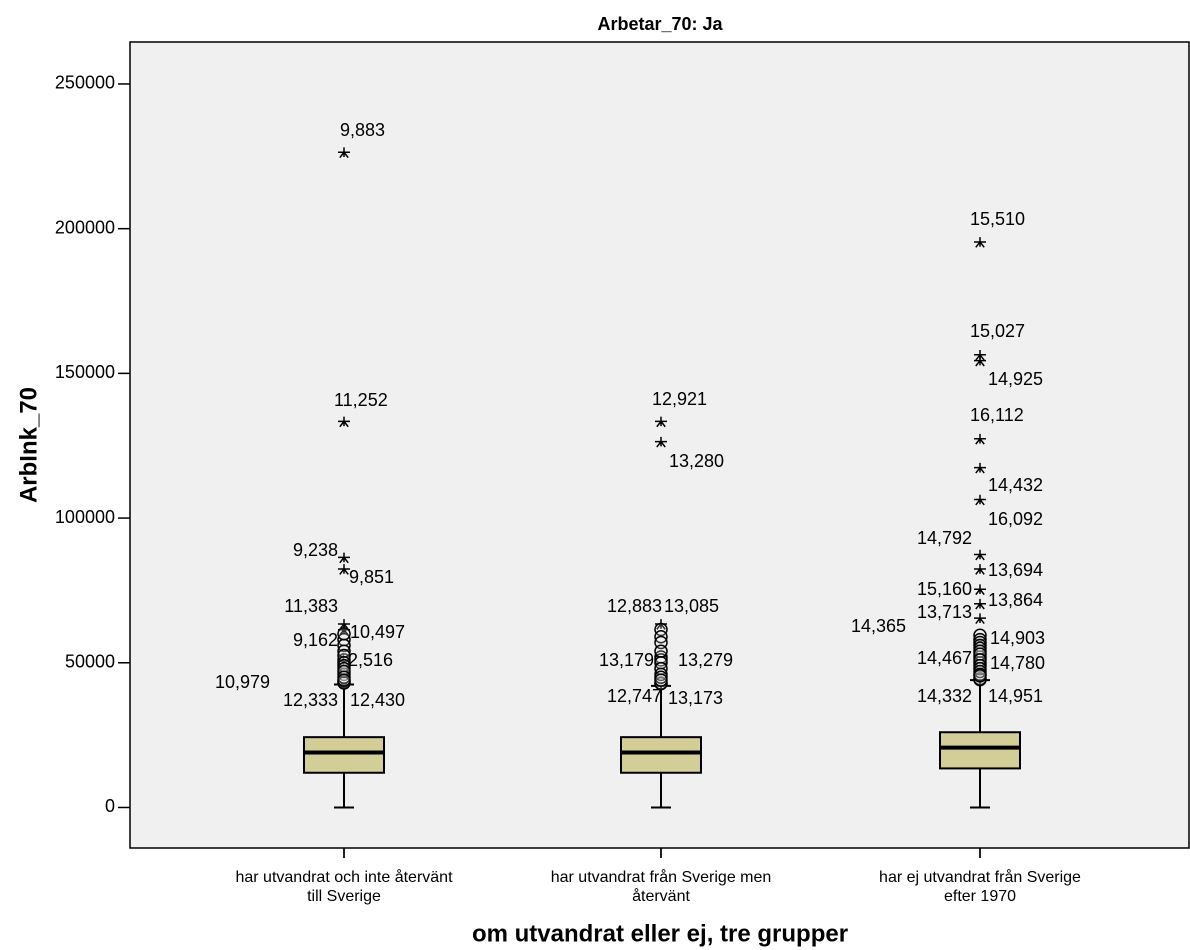 Image resolution: width=1190 pixels, height=950 pixels. What do you see at coordinates (85, 83) in the screenshot?
I see `y-tick-label: 250000` at bounding box center [85, 83].